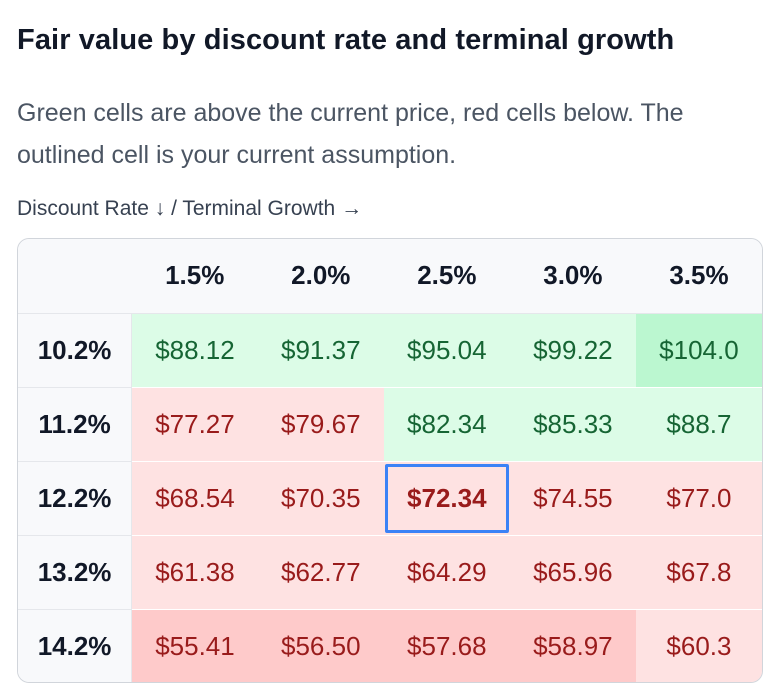 This screenshot has width=780, height=700. I want to click on cell-value: $99.22, so click(573, 349).